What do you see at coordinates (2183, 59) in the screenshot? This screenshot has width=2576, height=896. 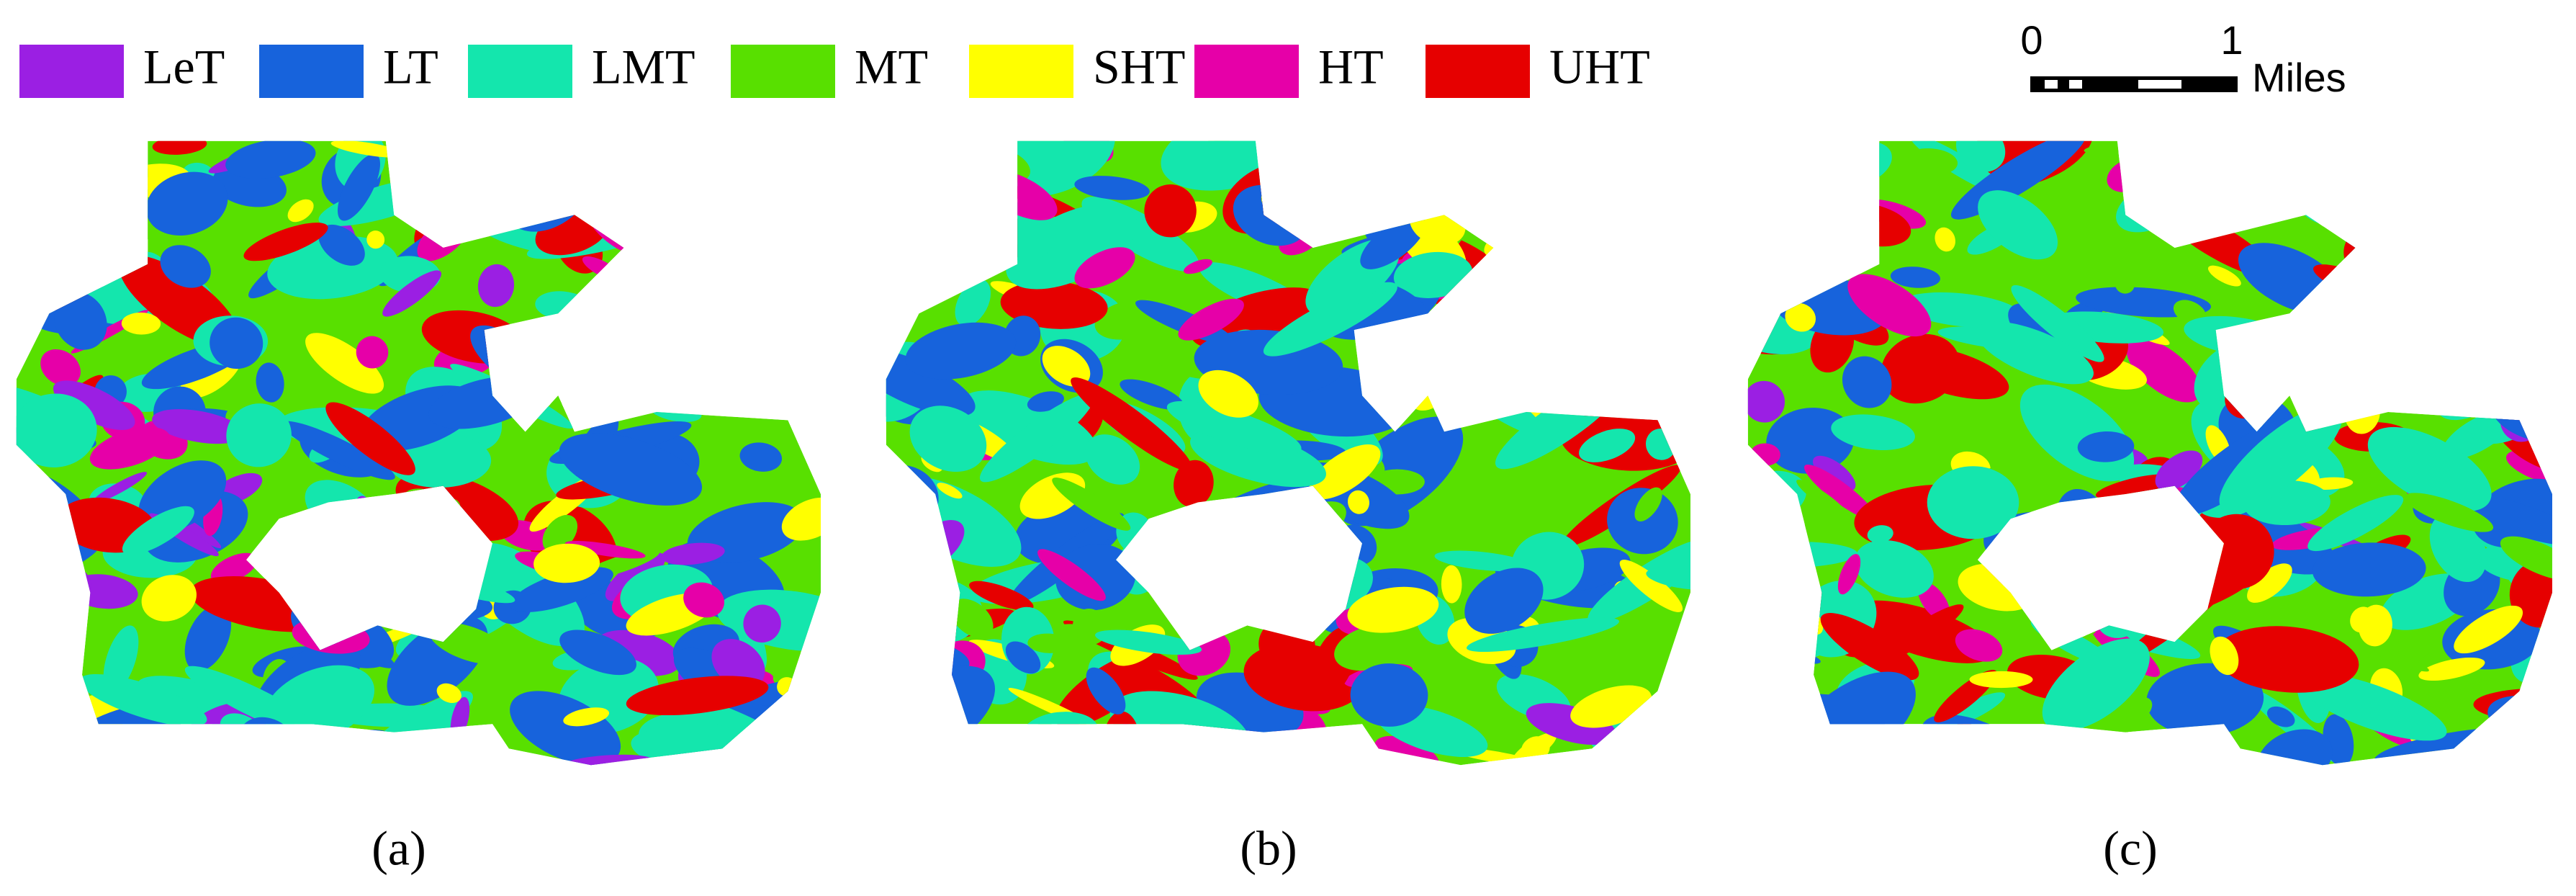 I see `scale-bar: 0 1 Miles` at bounding box center [2183, 59].